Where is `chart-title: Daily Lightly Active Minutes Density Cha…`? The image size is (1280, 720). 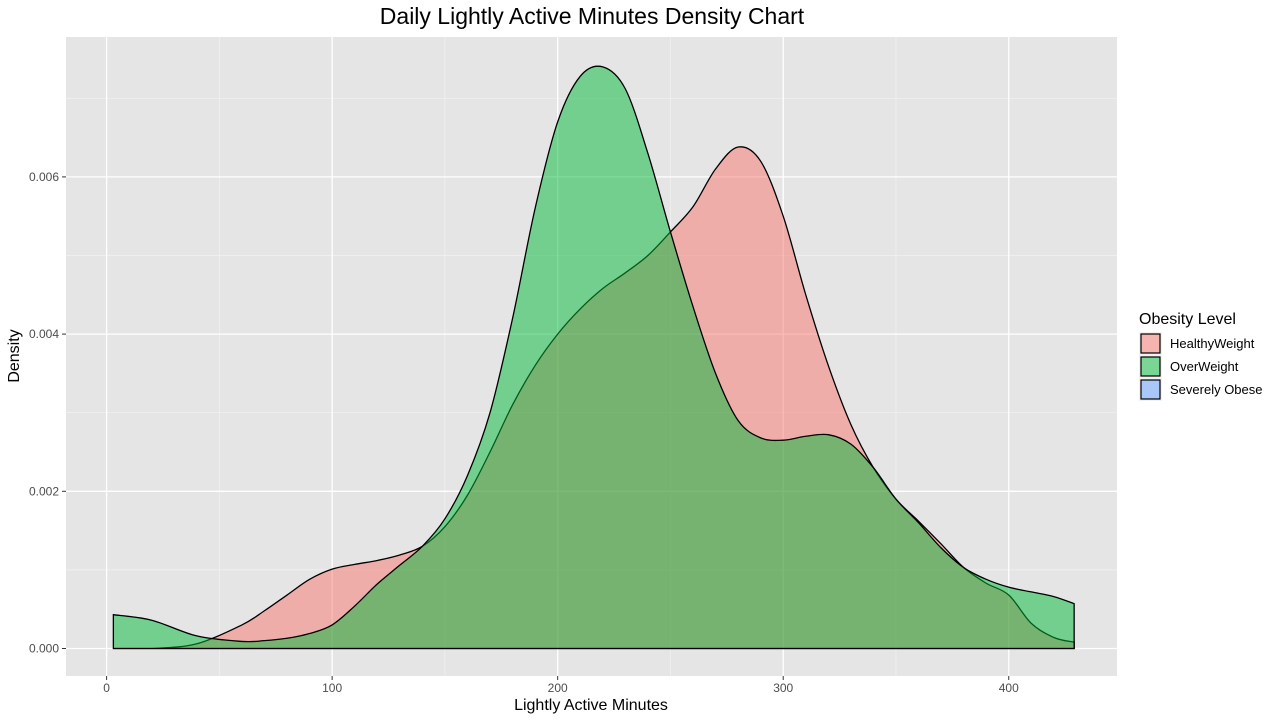 chart-title: Daily Lightly Active Minutes Density Cha… is located at coordinates (592, 16).